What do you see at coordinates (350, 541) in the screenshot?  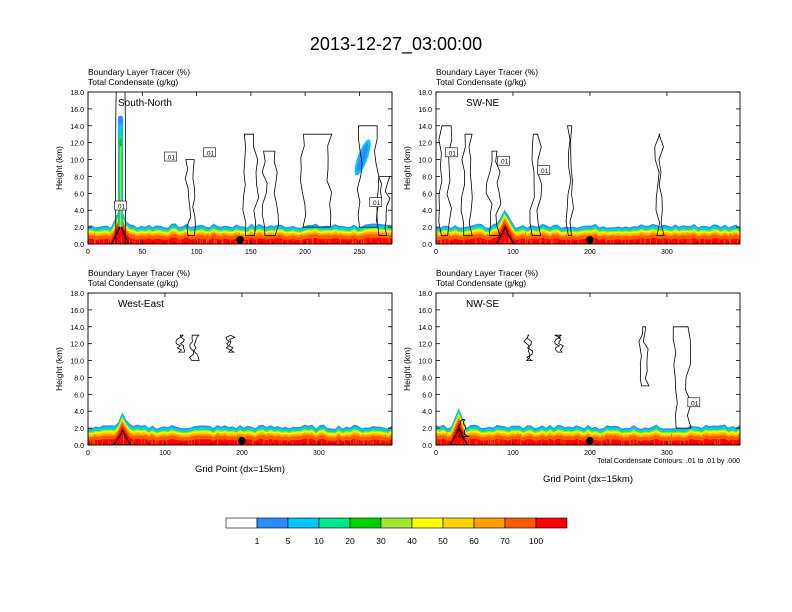 I see `colorbar-label: 20` at bounding box center [350, 541].